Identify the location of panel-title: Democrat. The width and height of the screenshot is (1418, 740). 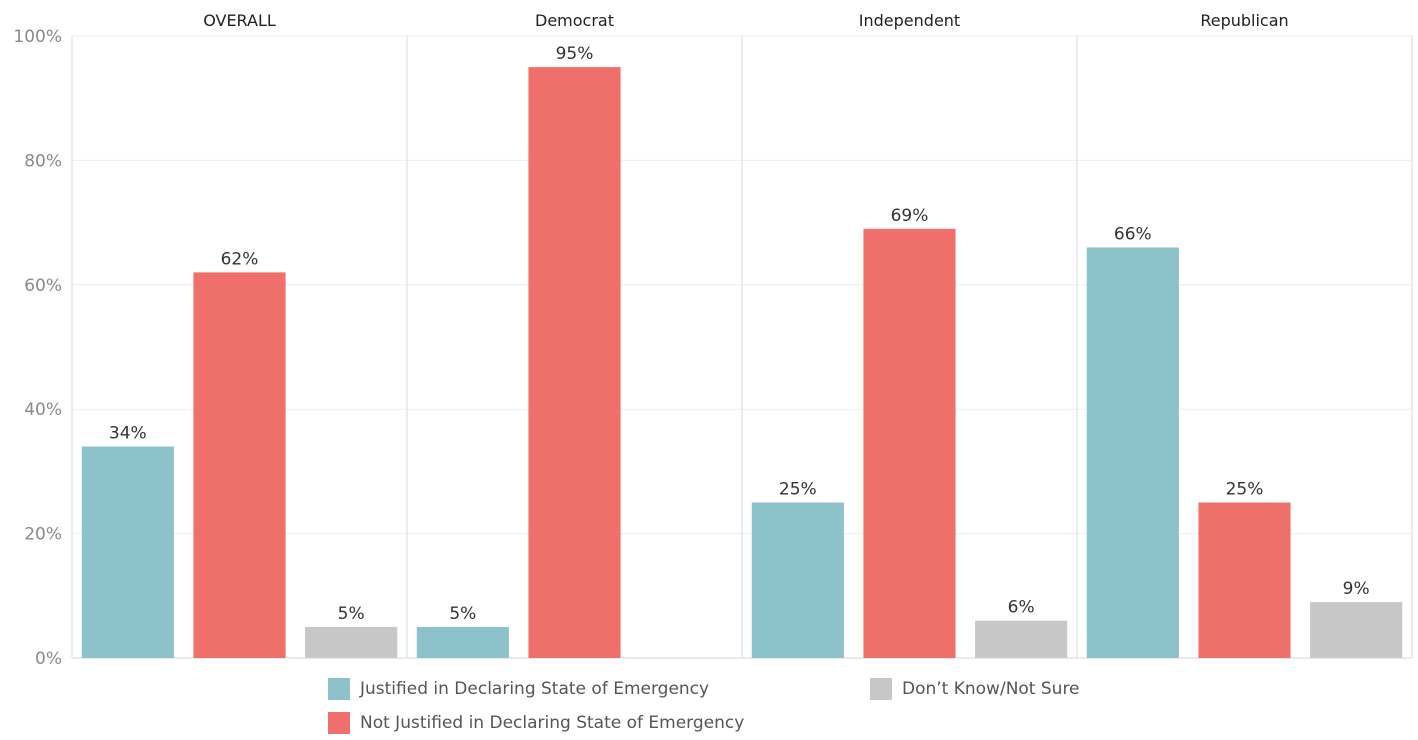
(574, 20).